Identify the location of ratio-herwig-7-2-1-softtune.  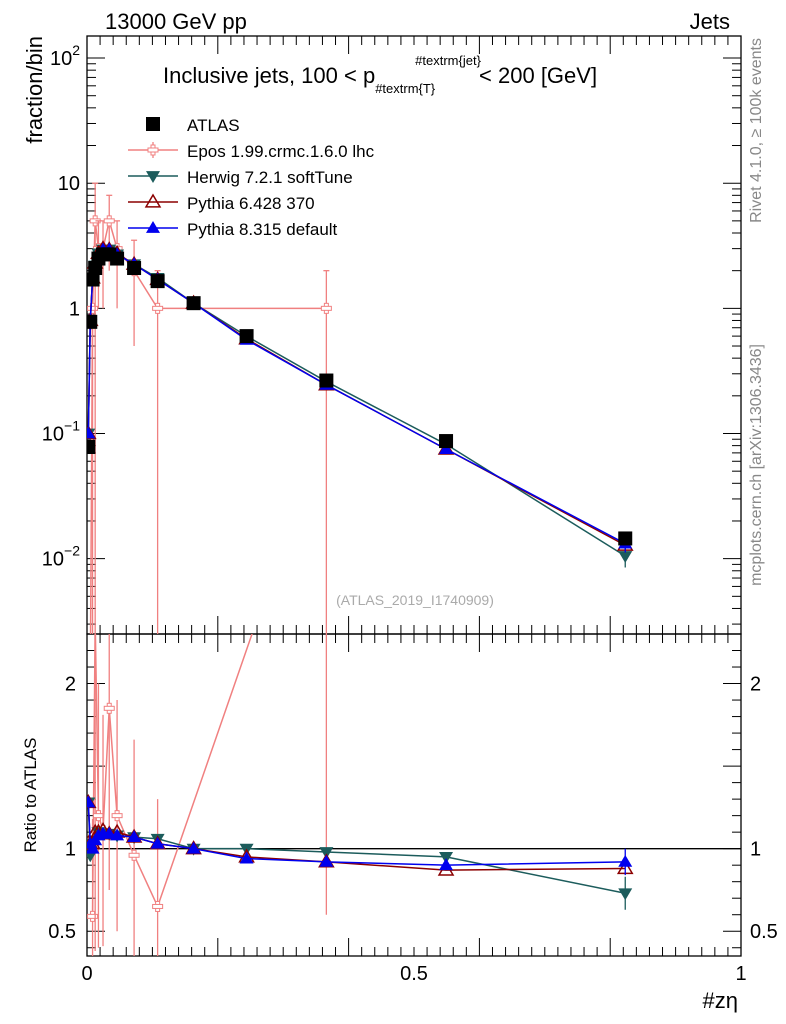
(360, 853).